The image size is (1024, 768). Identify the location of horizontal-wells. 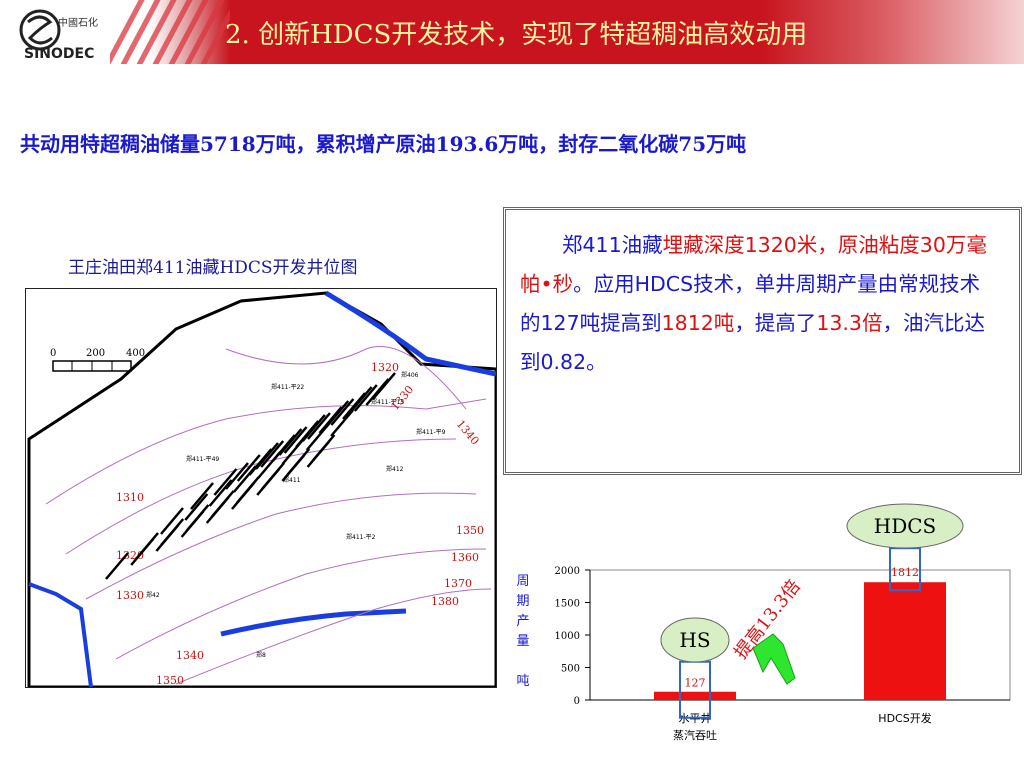
(250, 476).